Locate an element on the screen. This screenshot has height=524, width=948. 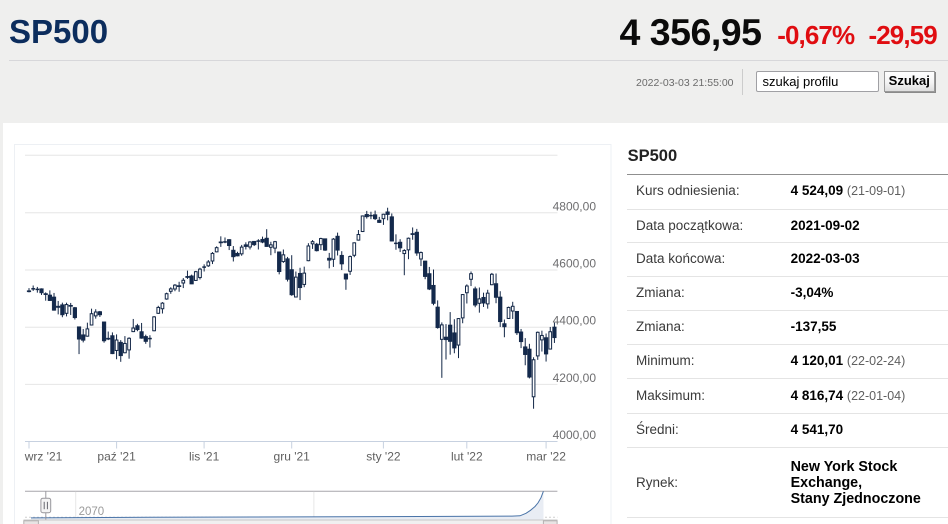
svg-text: 4400,00 is located at coordinates (575, 321).